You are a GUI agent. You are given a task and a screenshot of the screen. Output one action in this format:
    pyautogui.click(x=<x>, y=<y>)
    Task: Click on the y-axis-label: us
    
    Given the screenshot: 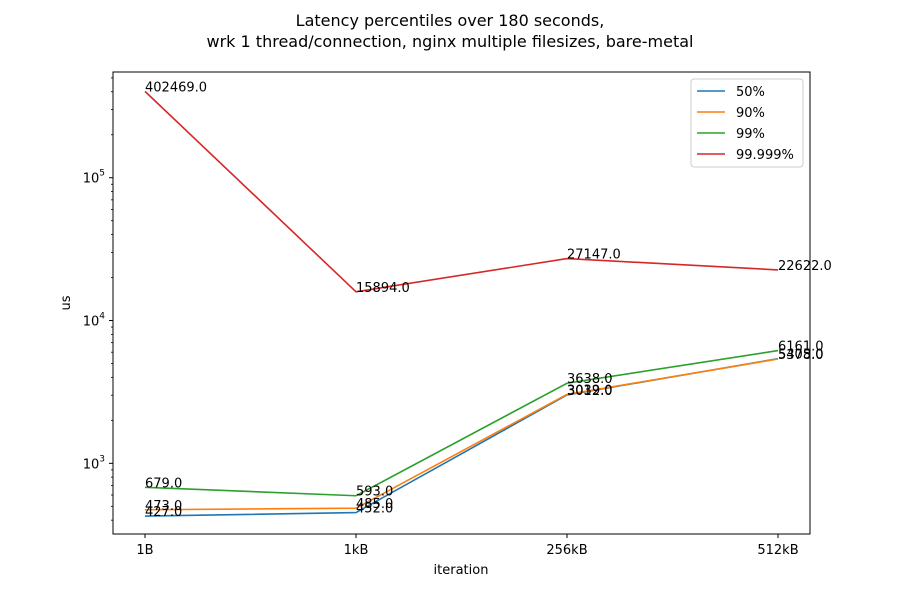 What is the action you would take?
    pyautogui.click(x=66, y=302)
    